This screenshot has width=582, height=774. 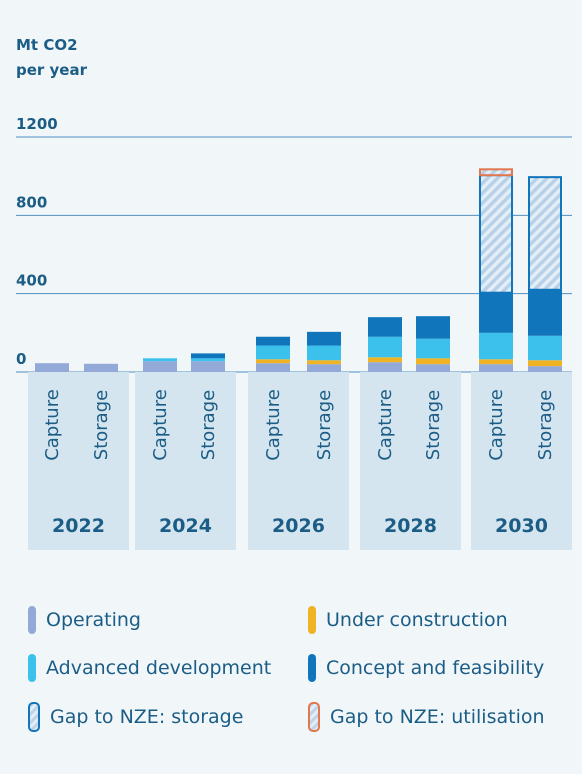 What do you see at coordinates (324, 338) in the screenshot?
I see `bar-segment-concept-and-feasibility-2026-storage` at bounding box center [324, 338].